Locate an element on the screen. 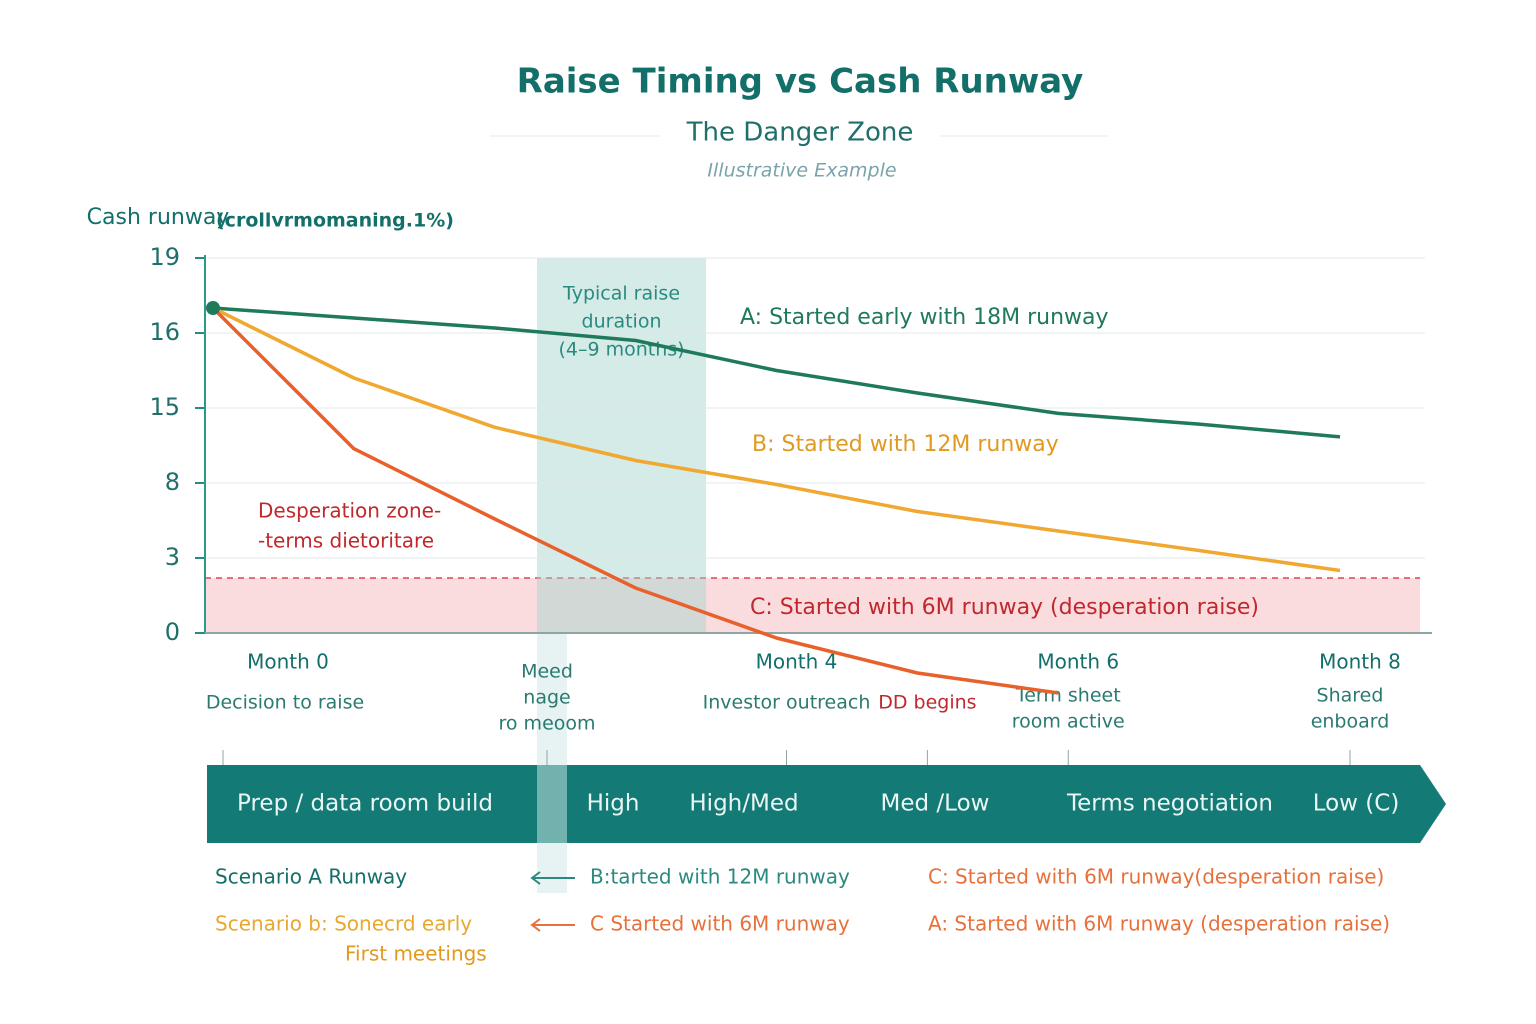 This screenshot has width=1536, height=1024. stage-label: enboard is located at coordinates (1350, 722).